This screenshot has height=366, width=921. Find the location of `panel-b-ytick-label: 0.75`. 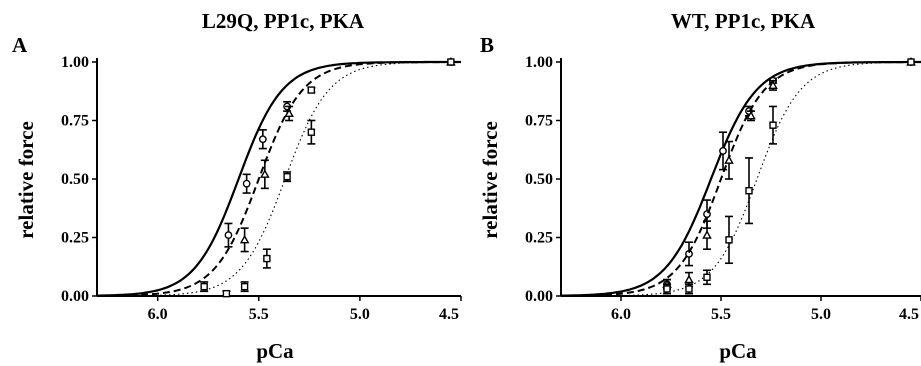

panel-b-ytick-label: 0.75 is located at coordinates (539, 121).